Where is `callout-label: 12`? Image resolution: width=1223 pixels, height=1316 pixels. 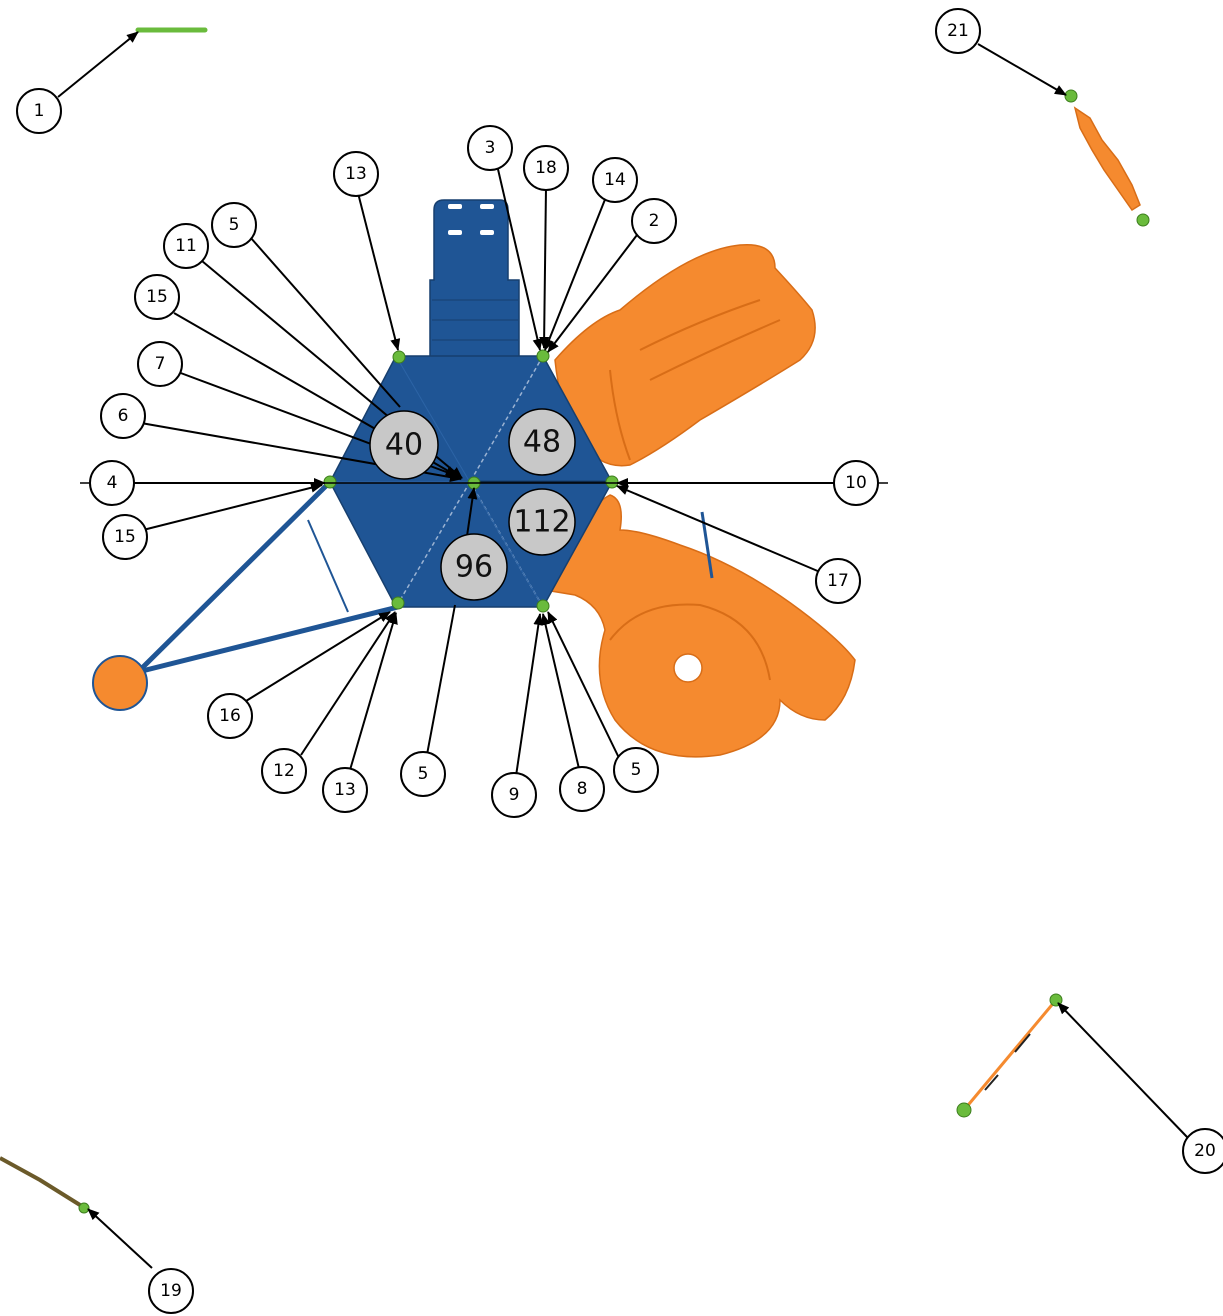 callout-label: 12 is located at coordinates (284, 771).